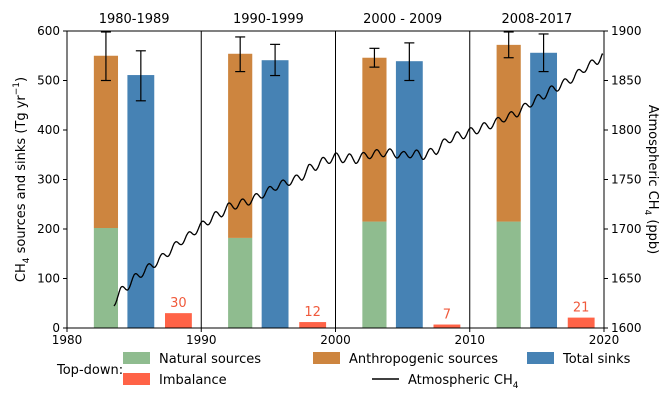  What do you see at coordinates (626, 130) in the screenshot?
I see `y-tick-label-right: 1800` at bounding box center [626, 130].